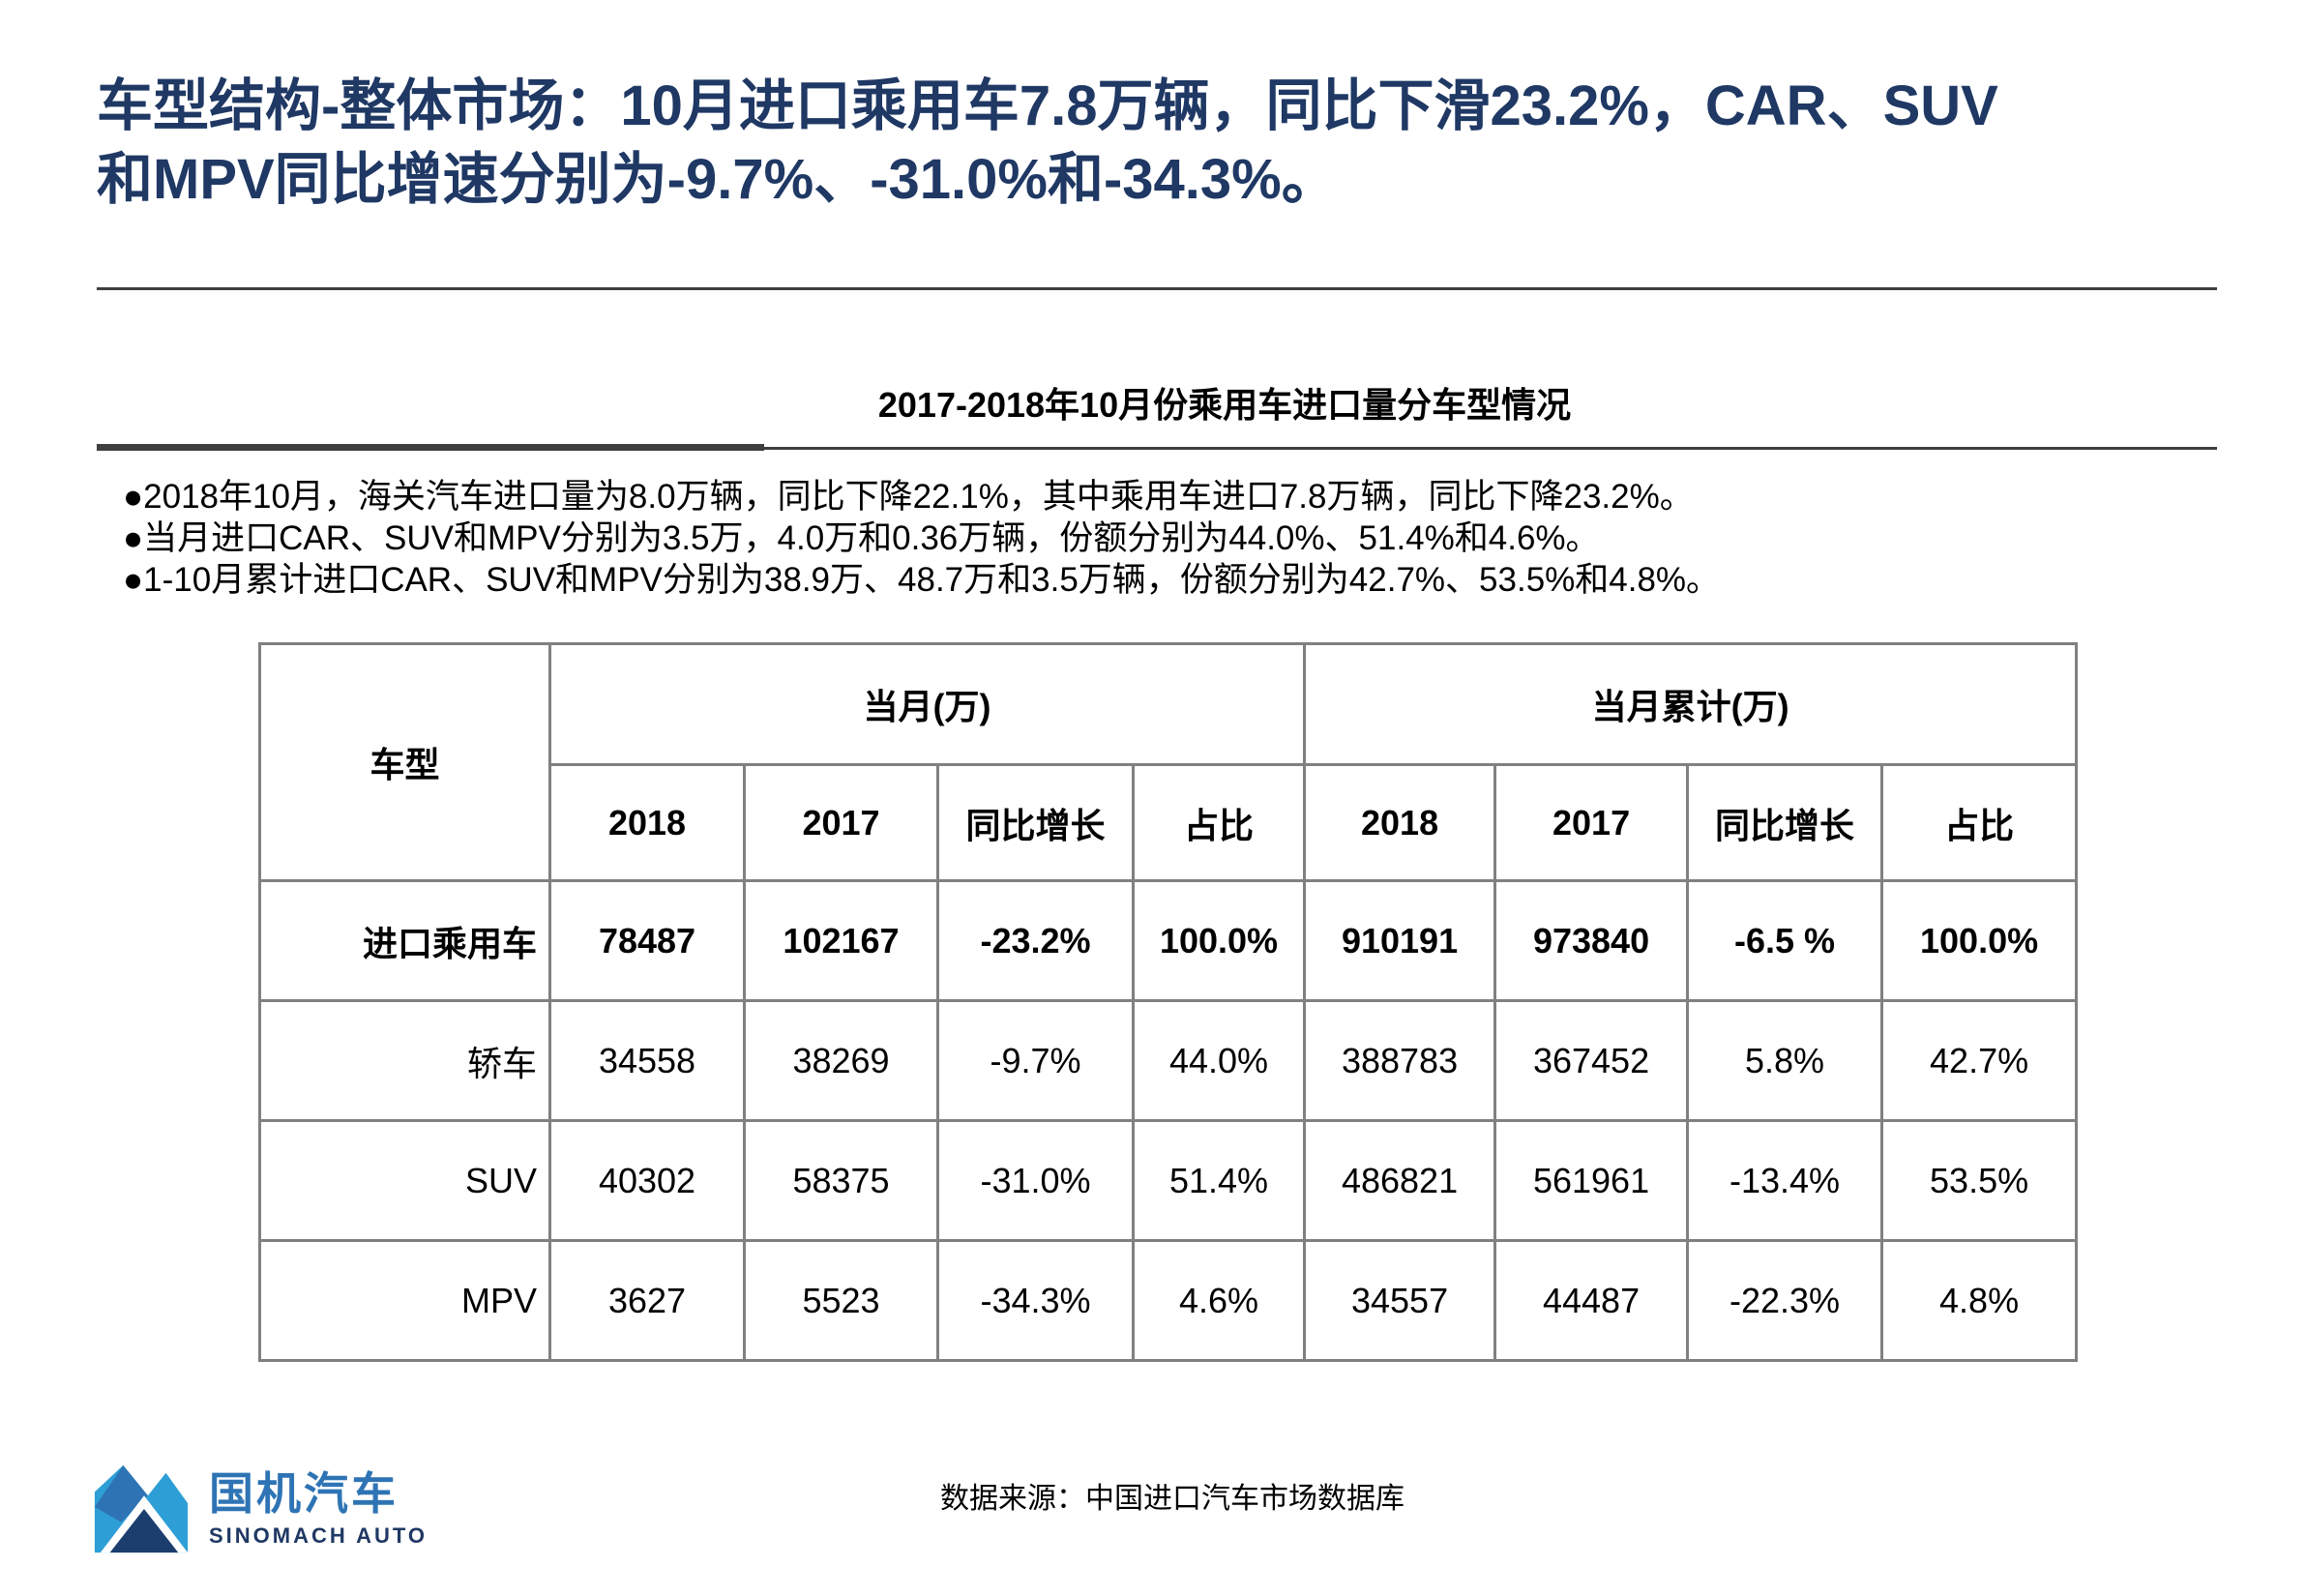  I want to click on col-header-2018-current: 2018, so click(647, 822).